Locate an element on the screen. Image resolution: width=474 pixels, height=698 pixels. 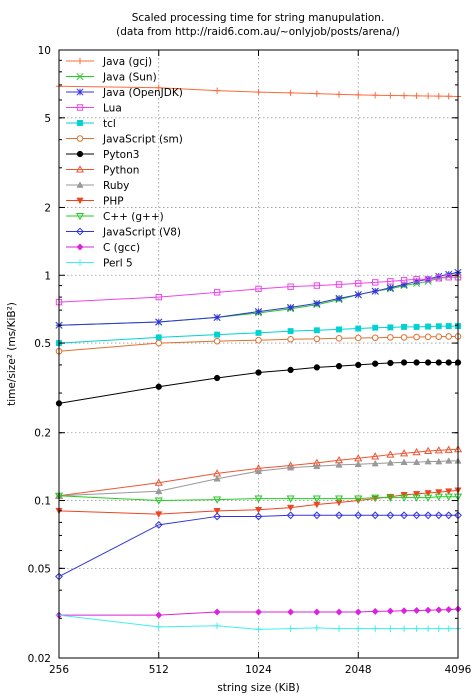
y-tick-label: 0.2 is located at coordinates (42, 434).